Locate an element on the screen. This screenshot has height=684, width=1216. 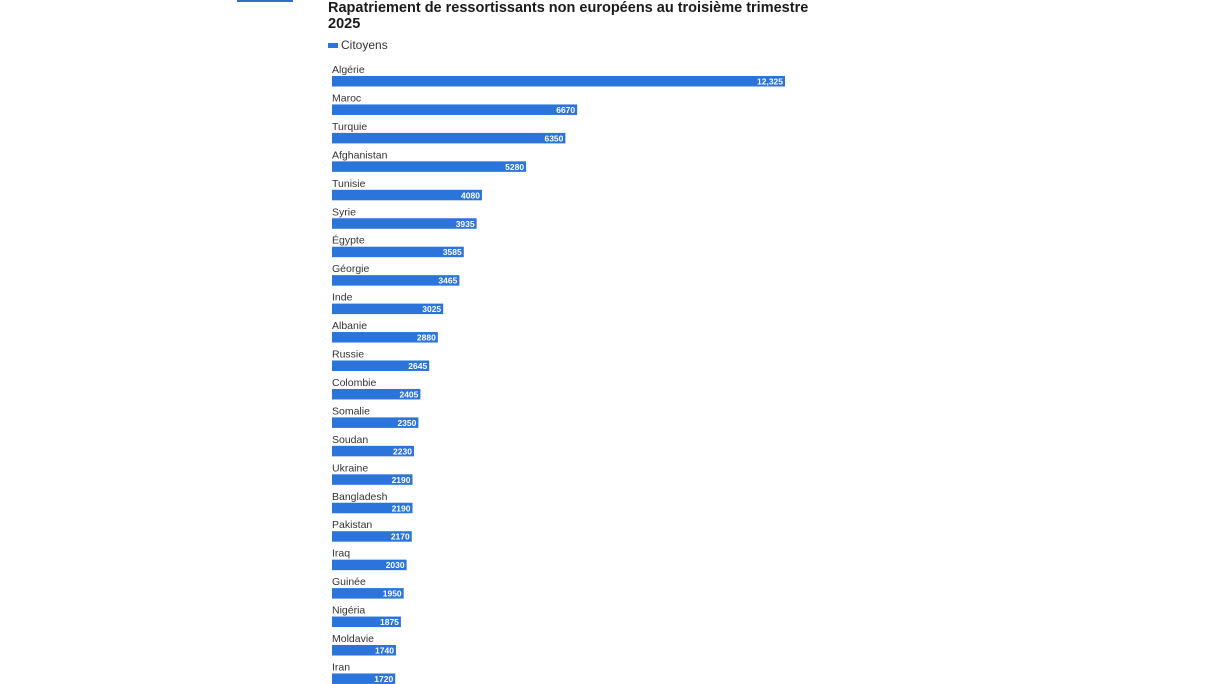
data-label: 2230 is located at coordinates (402, 451).